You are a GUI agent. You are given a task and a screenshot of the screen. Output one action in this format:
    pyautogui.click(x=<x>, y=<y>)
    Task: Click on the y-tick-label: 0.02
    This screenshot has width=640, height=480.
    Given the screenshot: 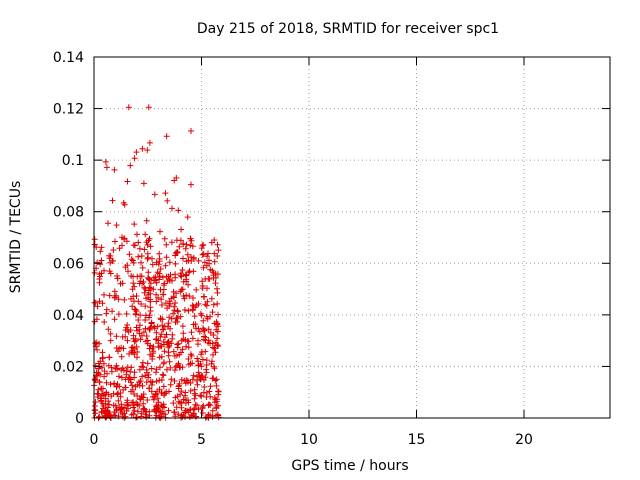 What is the action you would take?
    pyautogui.click(x=68, y=367)
    